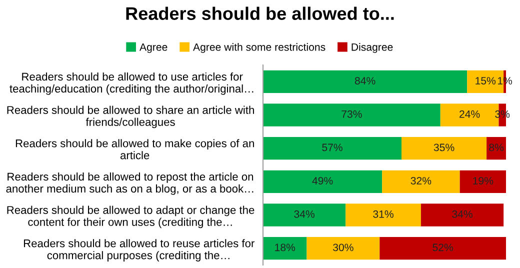 The height and width of the screenshot is (268, 520). I want to click on y-tick-label: Readers should be allowed to make copies of an article, so click(135, 149).